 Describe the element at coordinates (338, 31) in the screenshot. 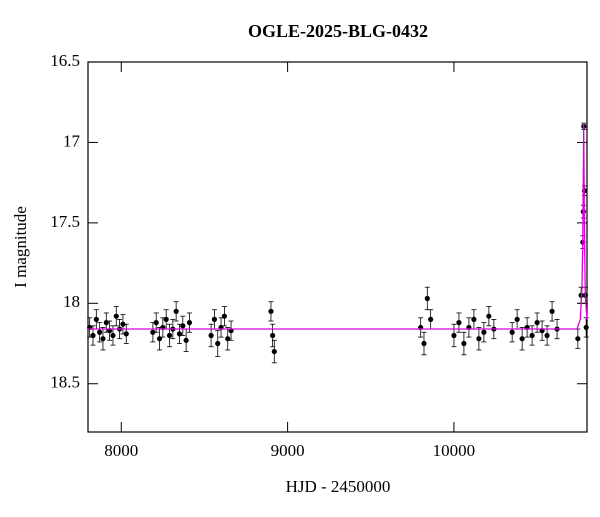

I see `chart-title: OGLE-2025-BLG-0432` at that location.